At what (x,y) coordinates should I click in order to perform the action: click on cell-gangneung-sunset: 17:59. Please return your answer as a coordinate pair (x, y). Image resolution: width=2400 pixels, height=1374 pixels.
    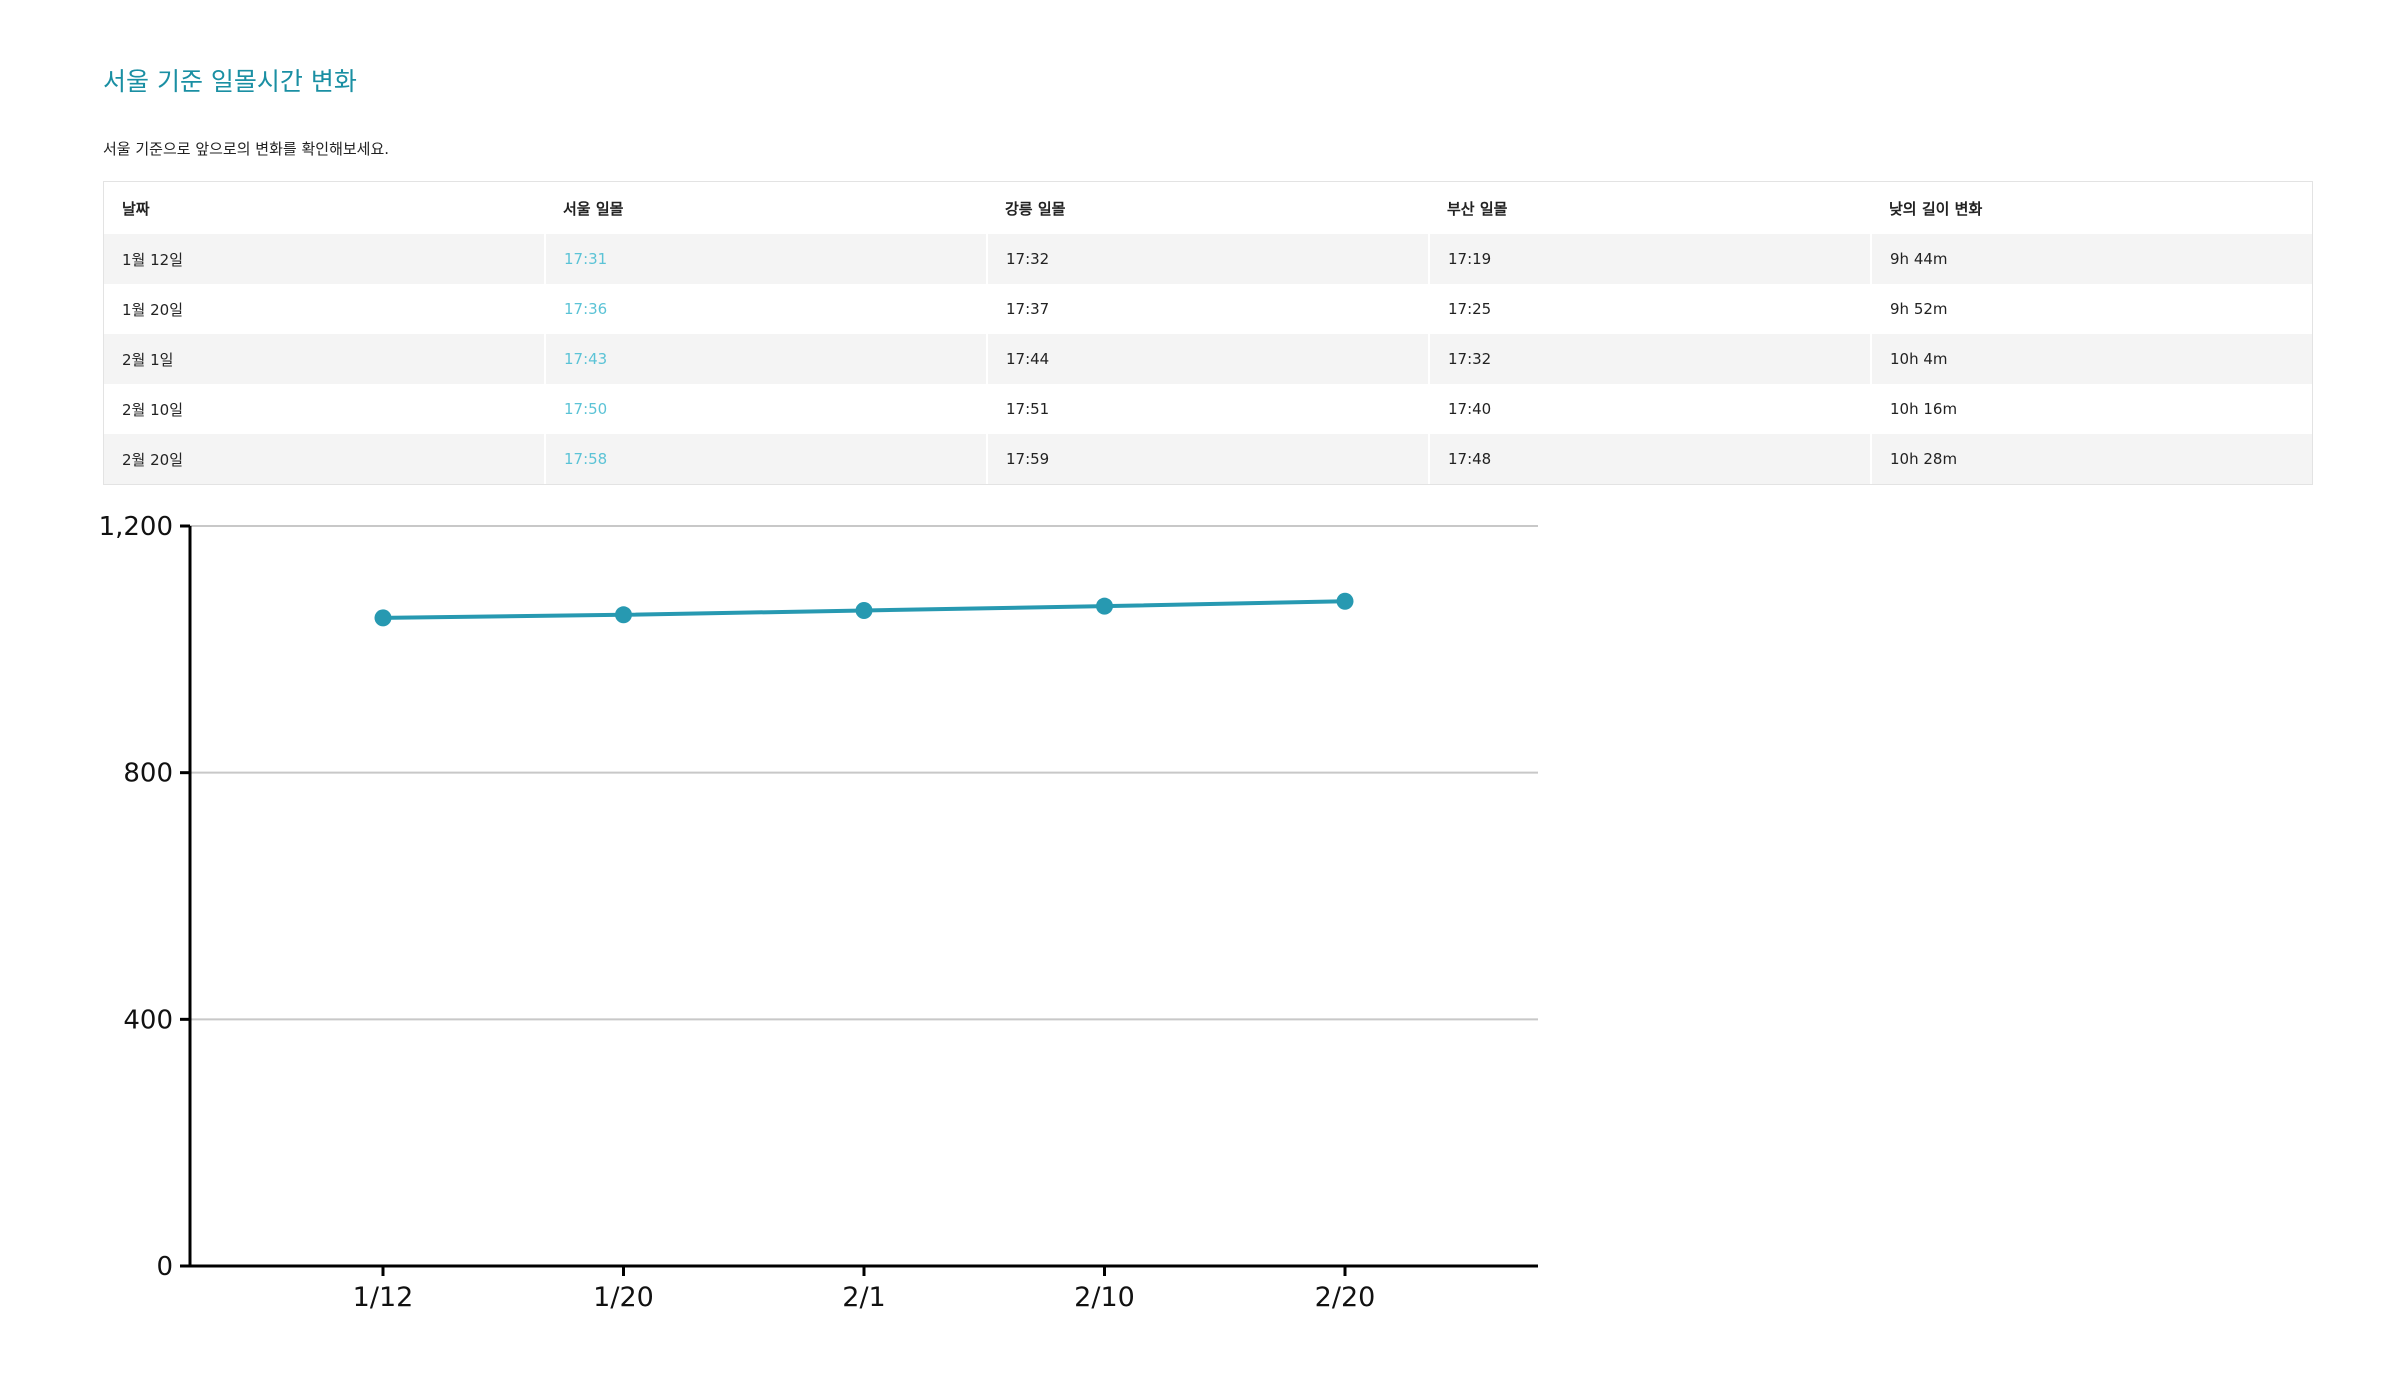
    Looking at the image, I should click on (1207, 459).